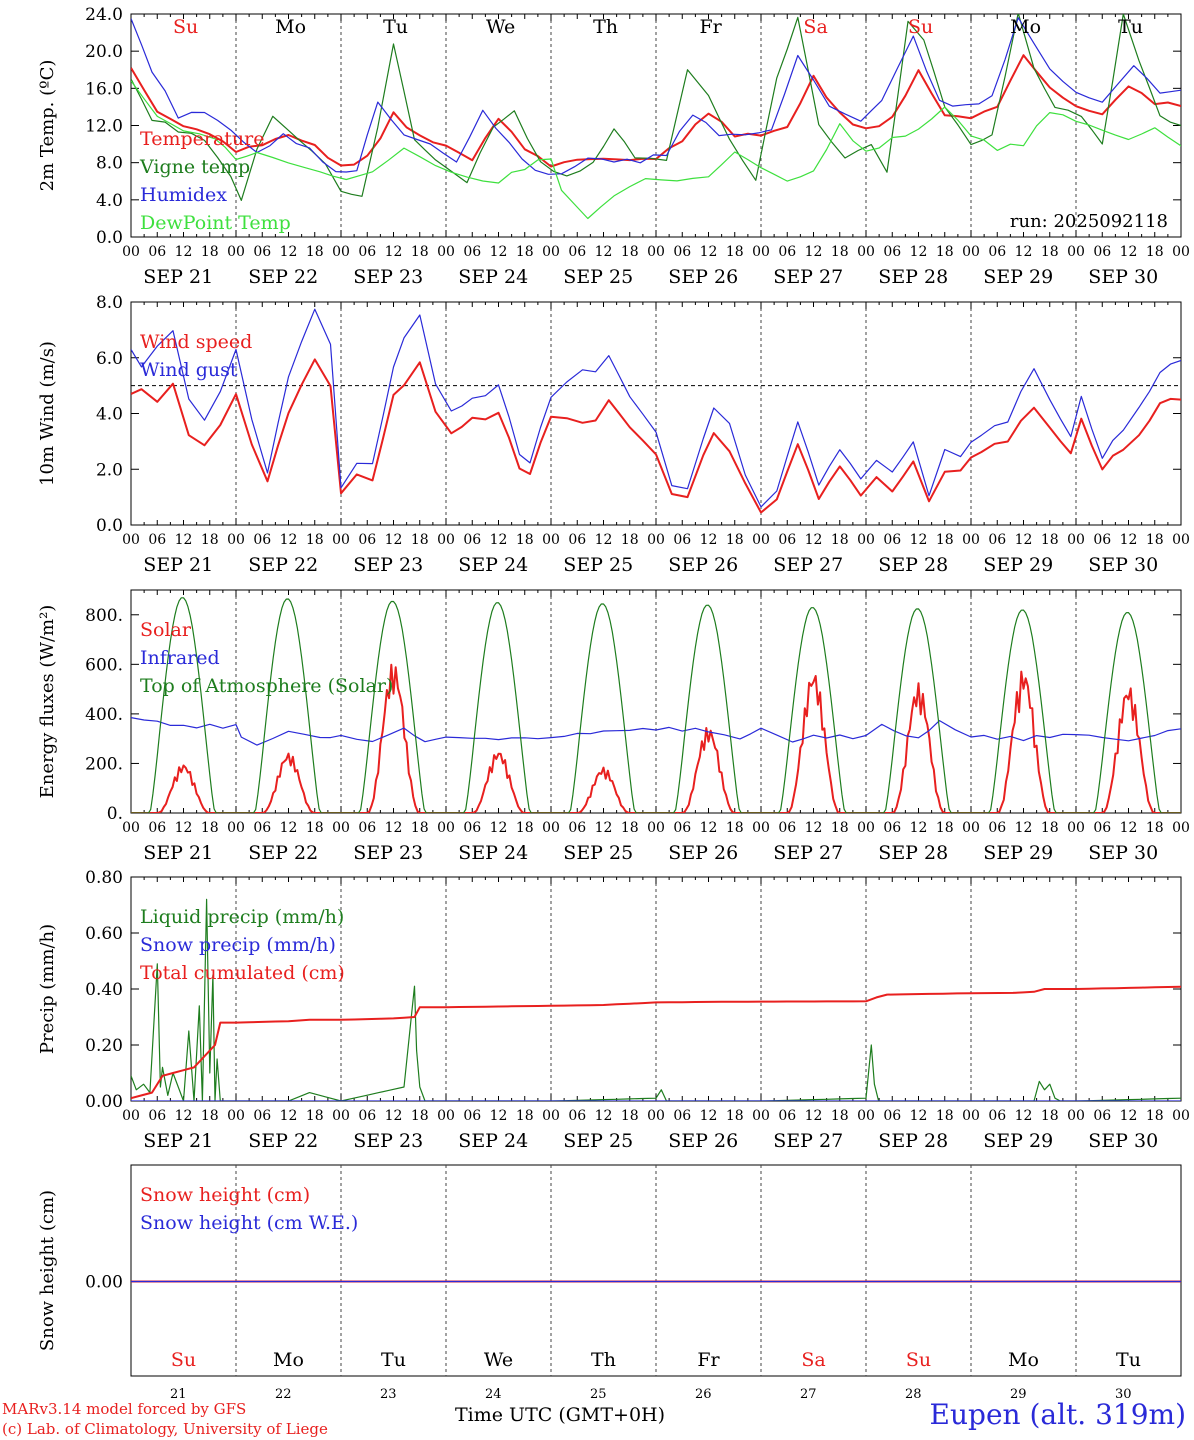 Image resolution: width=1194 pixels, height=1440 pixels. I want to click on x-date-label: SEP 26, so click(703, 1141).